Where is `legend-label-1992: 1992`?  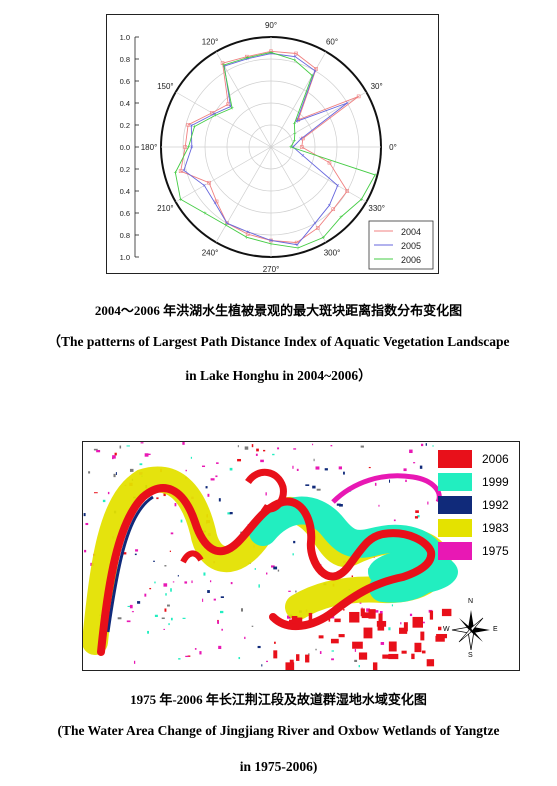
legend-label-1992: 1992 is located at coordinates (495, 505).